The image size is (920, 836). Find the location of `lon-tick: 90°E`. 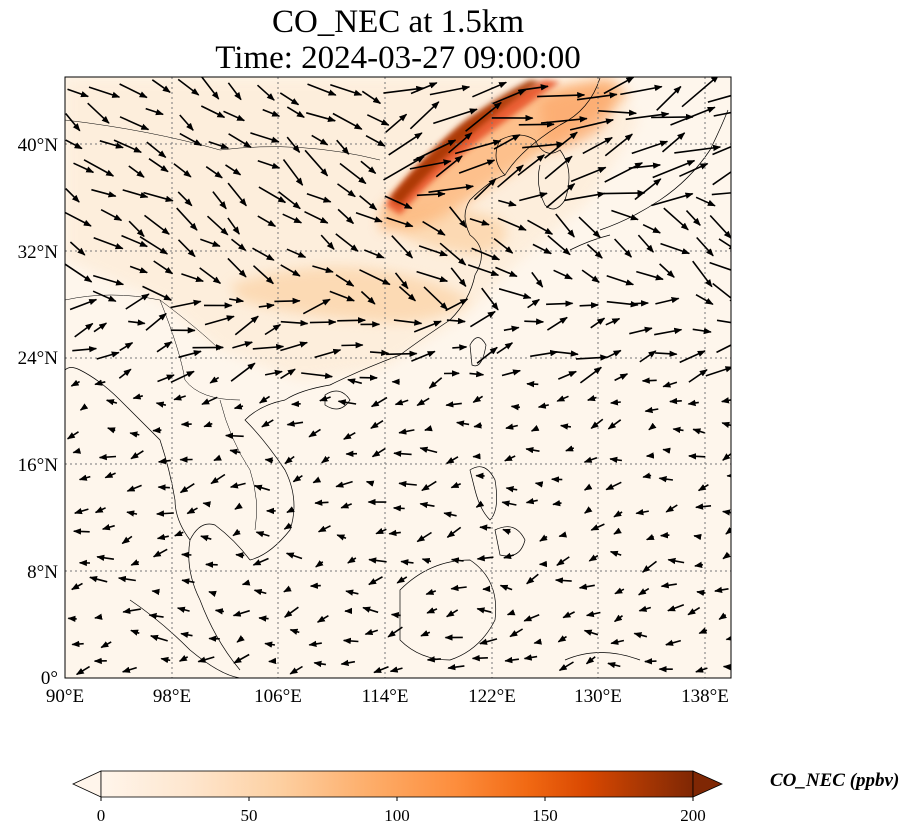

lon-tick: 90°E is located at coordinates (65, 696).